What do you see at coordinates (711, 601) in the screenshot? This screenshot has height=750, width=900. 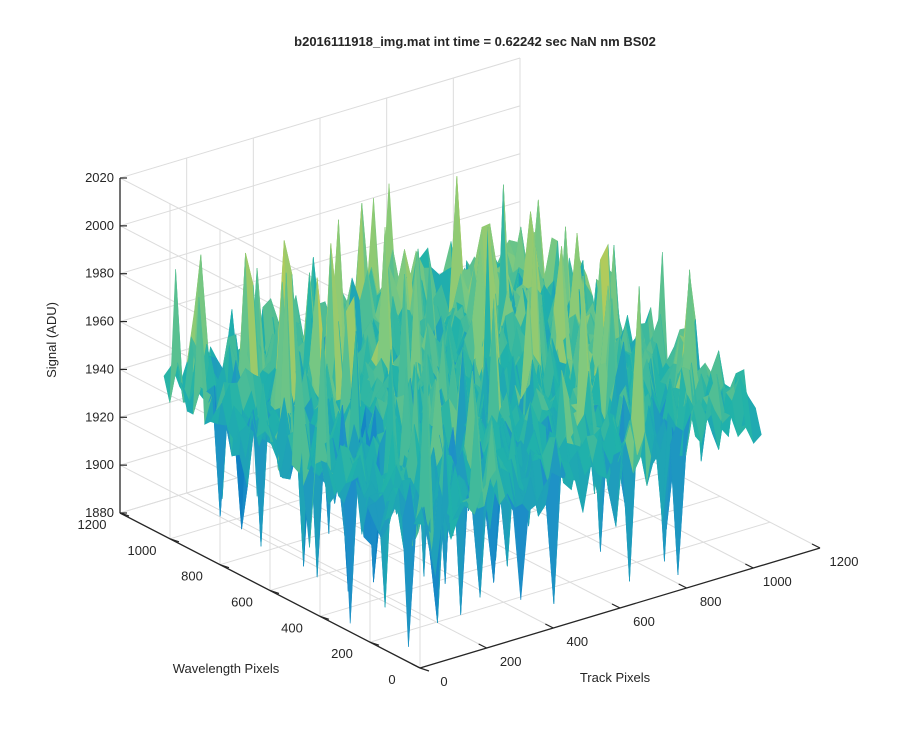 I see `x-tick-label: 800` at bounding box center [711, 601].